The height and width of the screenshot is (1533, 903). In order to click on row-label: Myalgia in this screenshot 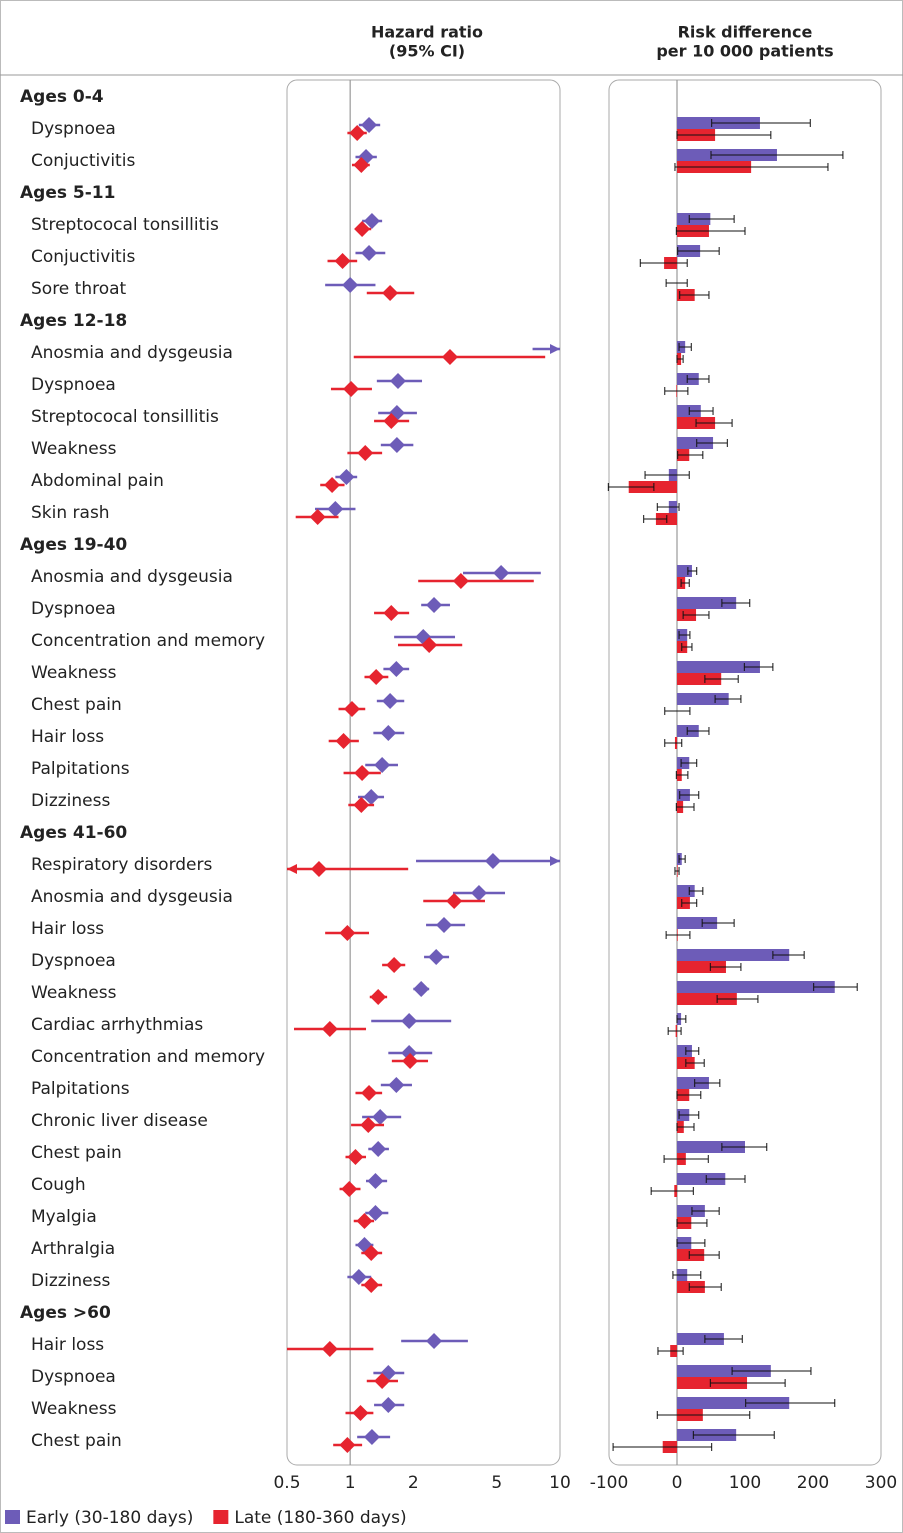, I will do `click(64, 1217)`.